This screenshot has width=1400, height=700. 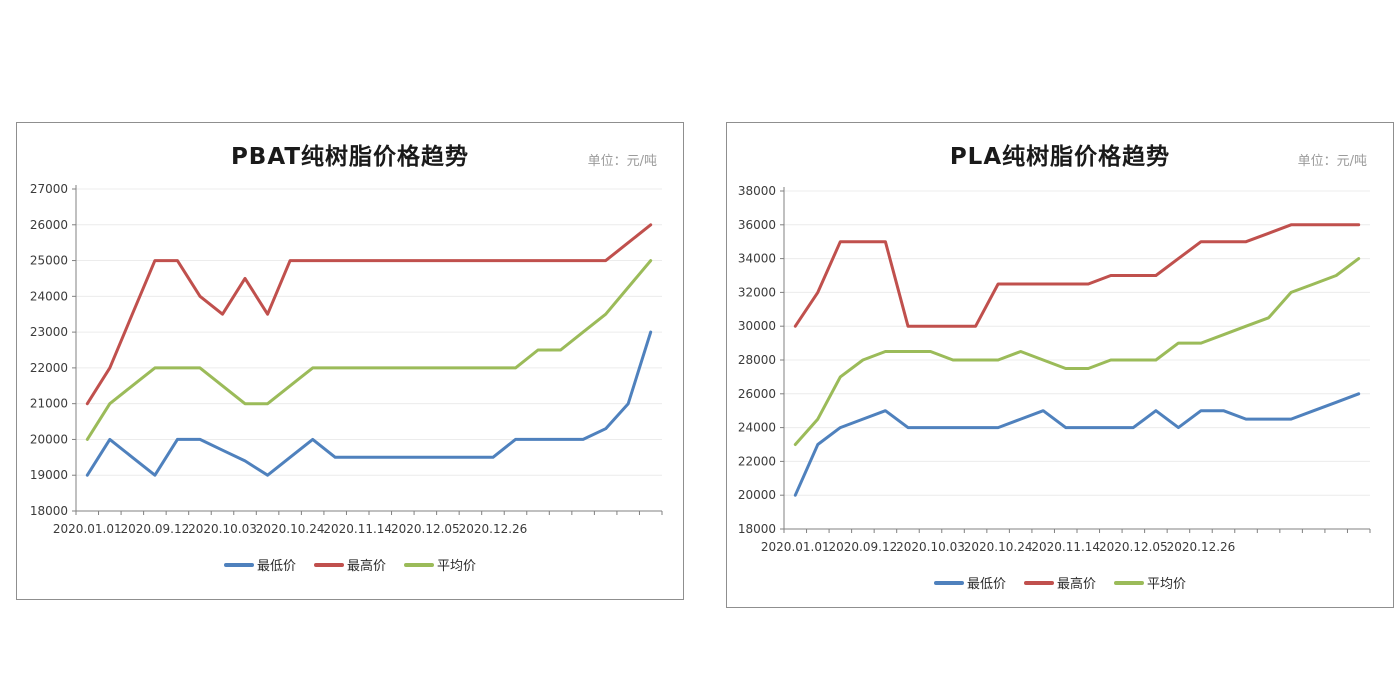 What do you see at coordinates (757, 360) in the screenshot?
I see `y-axis-label: 28000` at bounding box center [757, 360].